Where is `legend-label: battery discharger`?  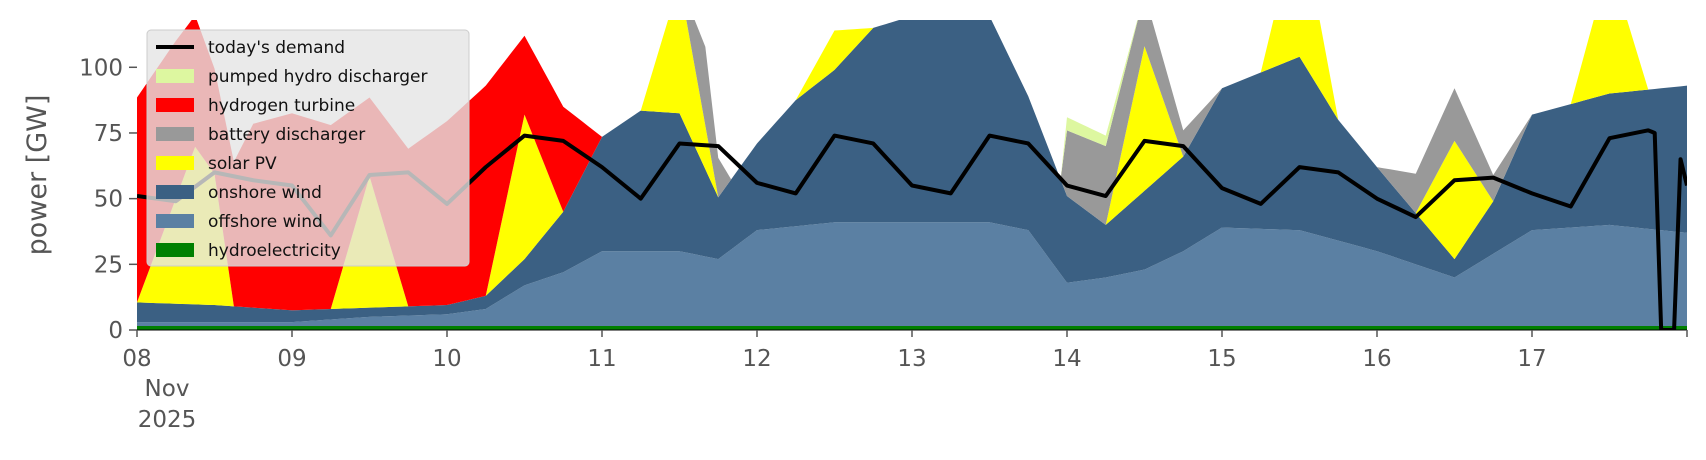
legend-label: battery discharger is located at coordinates (286, 135).